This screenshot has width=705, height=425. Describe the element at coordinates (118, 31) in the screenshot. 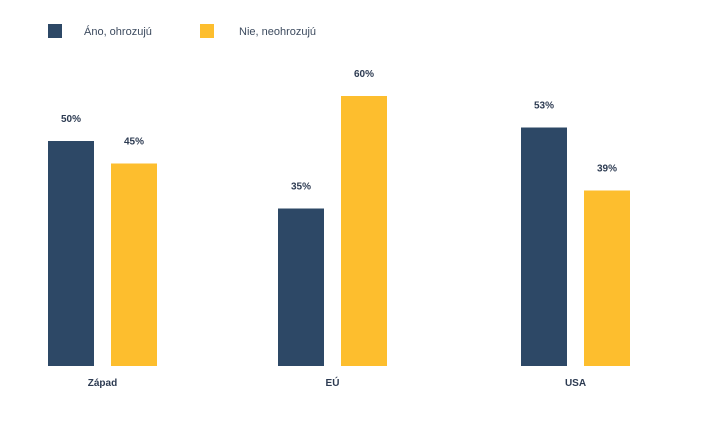

I see `legend-label-yes: Áno, ohrozujú` at that location.